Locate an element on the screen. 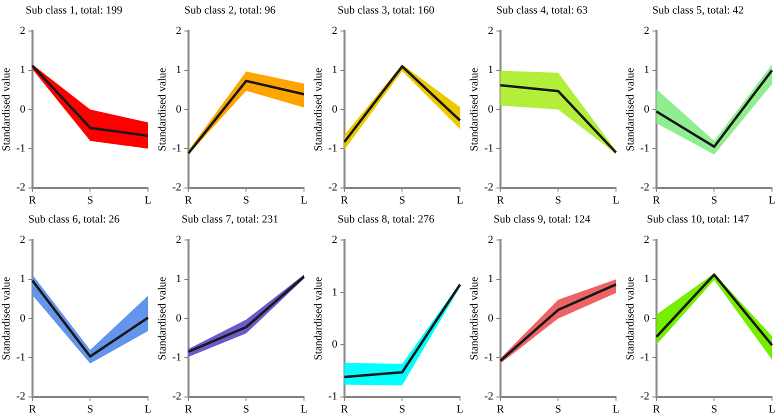  chart-title: Sub class 5, total: 42 is located at coordinates (698, 10).